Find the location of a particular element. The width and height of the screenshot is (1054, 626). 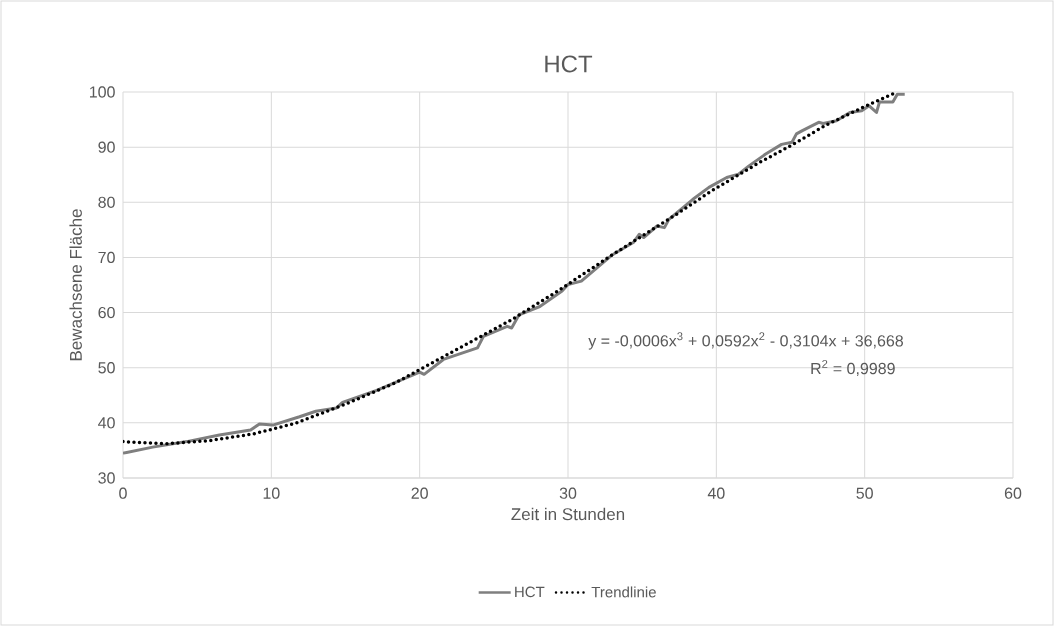

y-tick-label: 70 is located at coordinates (106, 257).